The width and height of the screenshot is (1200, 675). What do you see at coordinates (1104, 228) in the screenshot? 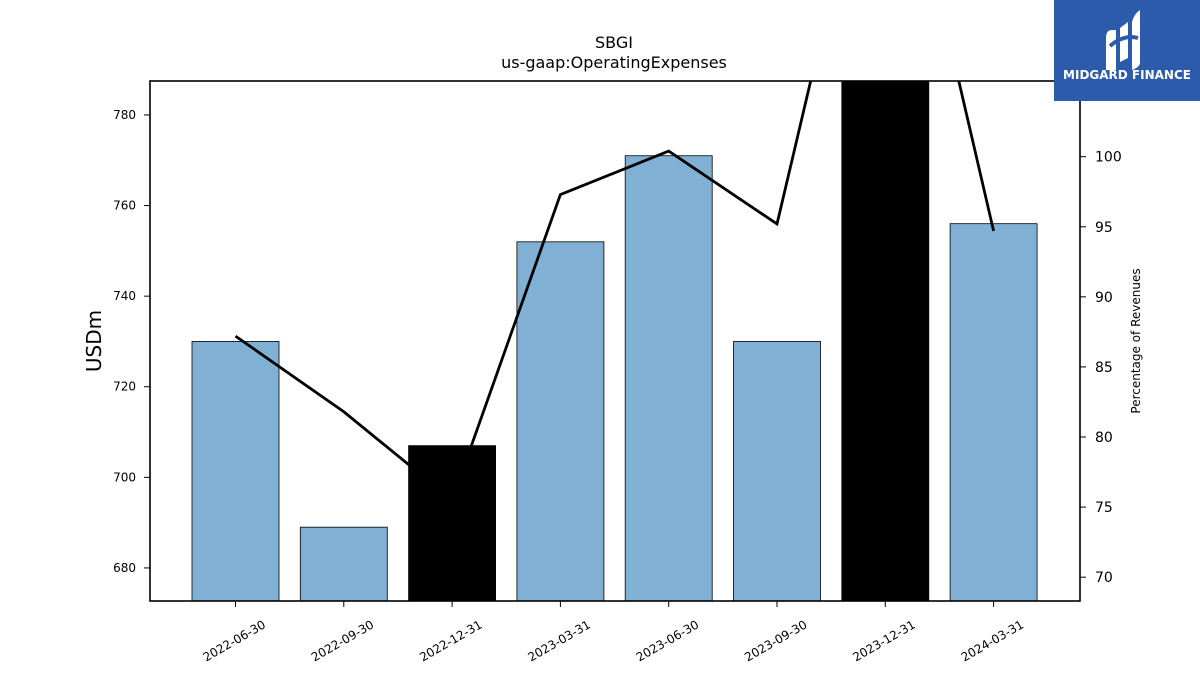
I see `y2-tick-label-95: 95` at bounding box center [1104, 228].